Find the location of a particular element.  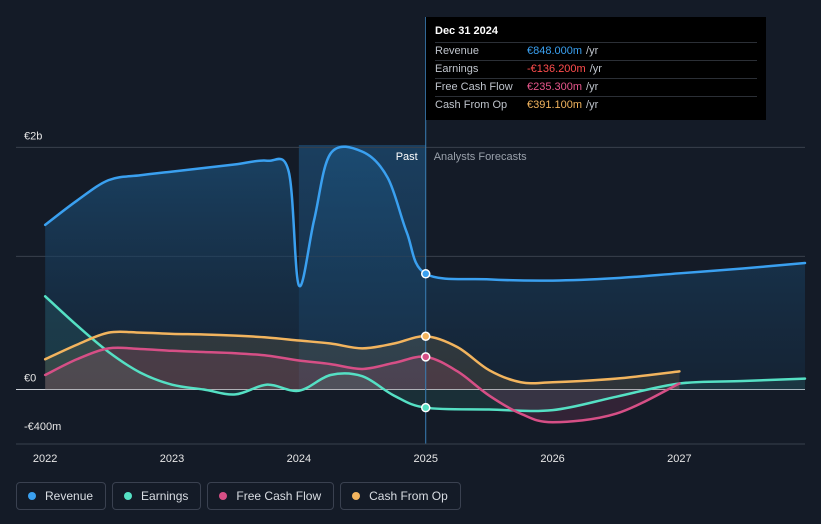

y-tick-label: -€400m is located at coordinates (42, 427).